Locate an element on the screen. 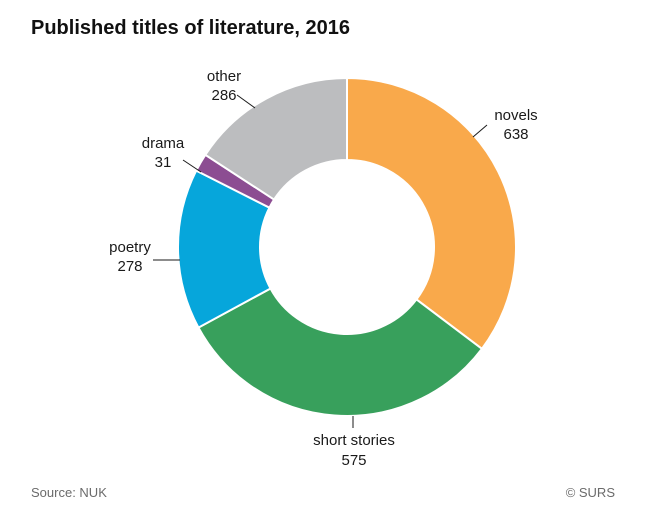 The image size is (648, 518). slice-value-other: 286 is located at coordinates (223, 95).